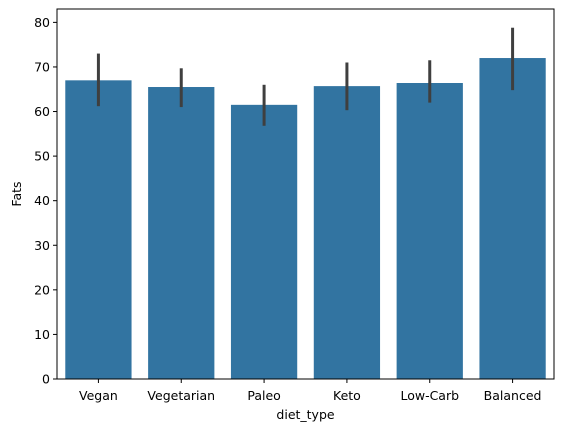  What do you see at coordinates (347, 232) in the screenshot?
I see `bar-keto` at bounding box center [347, 232].